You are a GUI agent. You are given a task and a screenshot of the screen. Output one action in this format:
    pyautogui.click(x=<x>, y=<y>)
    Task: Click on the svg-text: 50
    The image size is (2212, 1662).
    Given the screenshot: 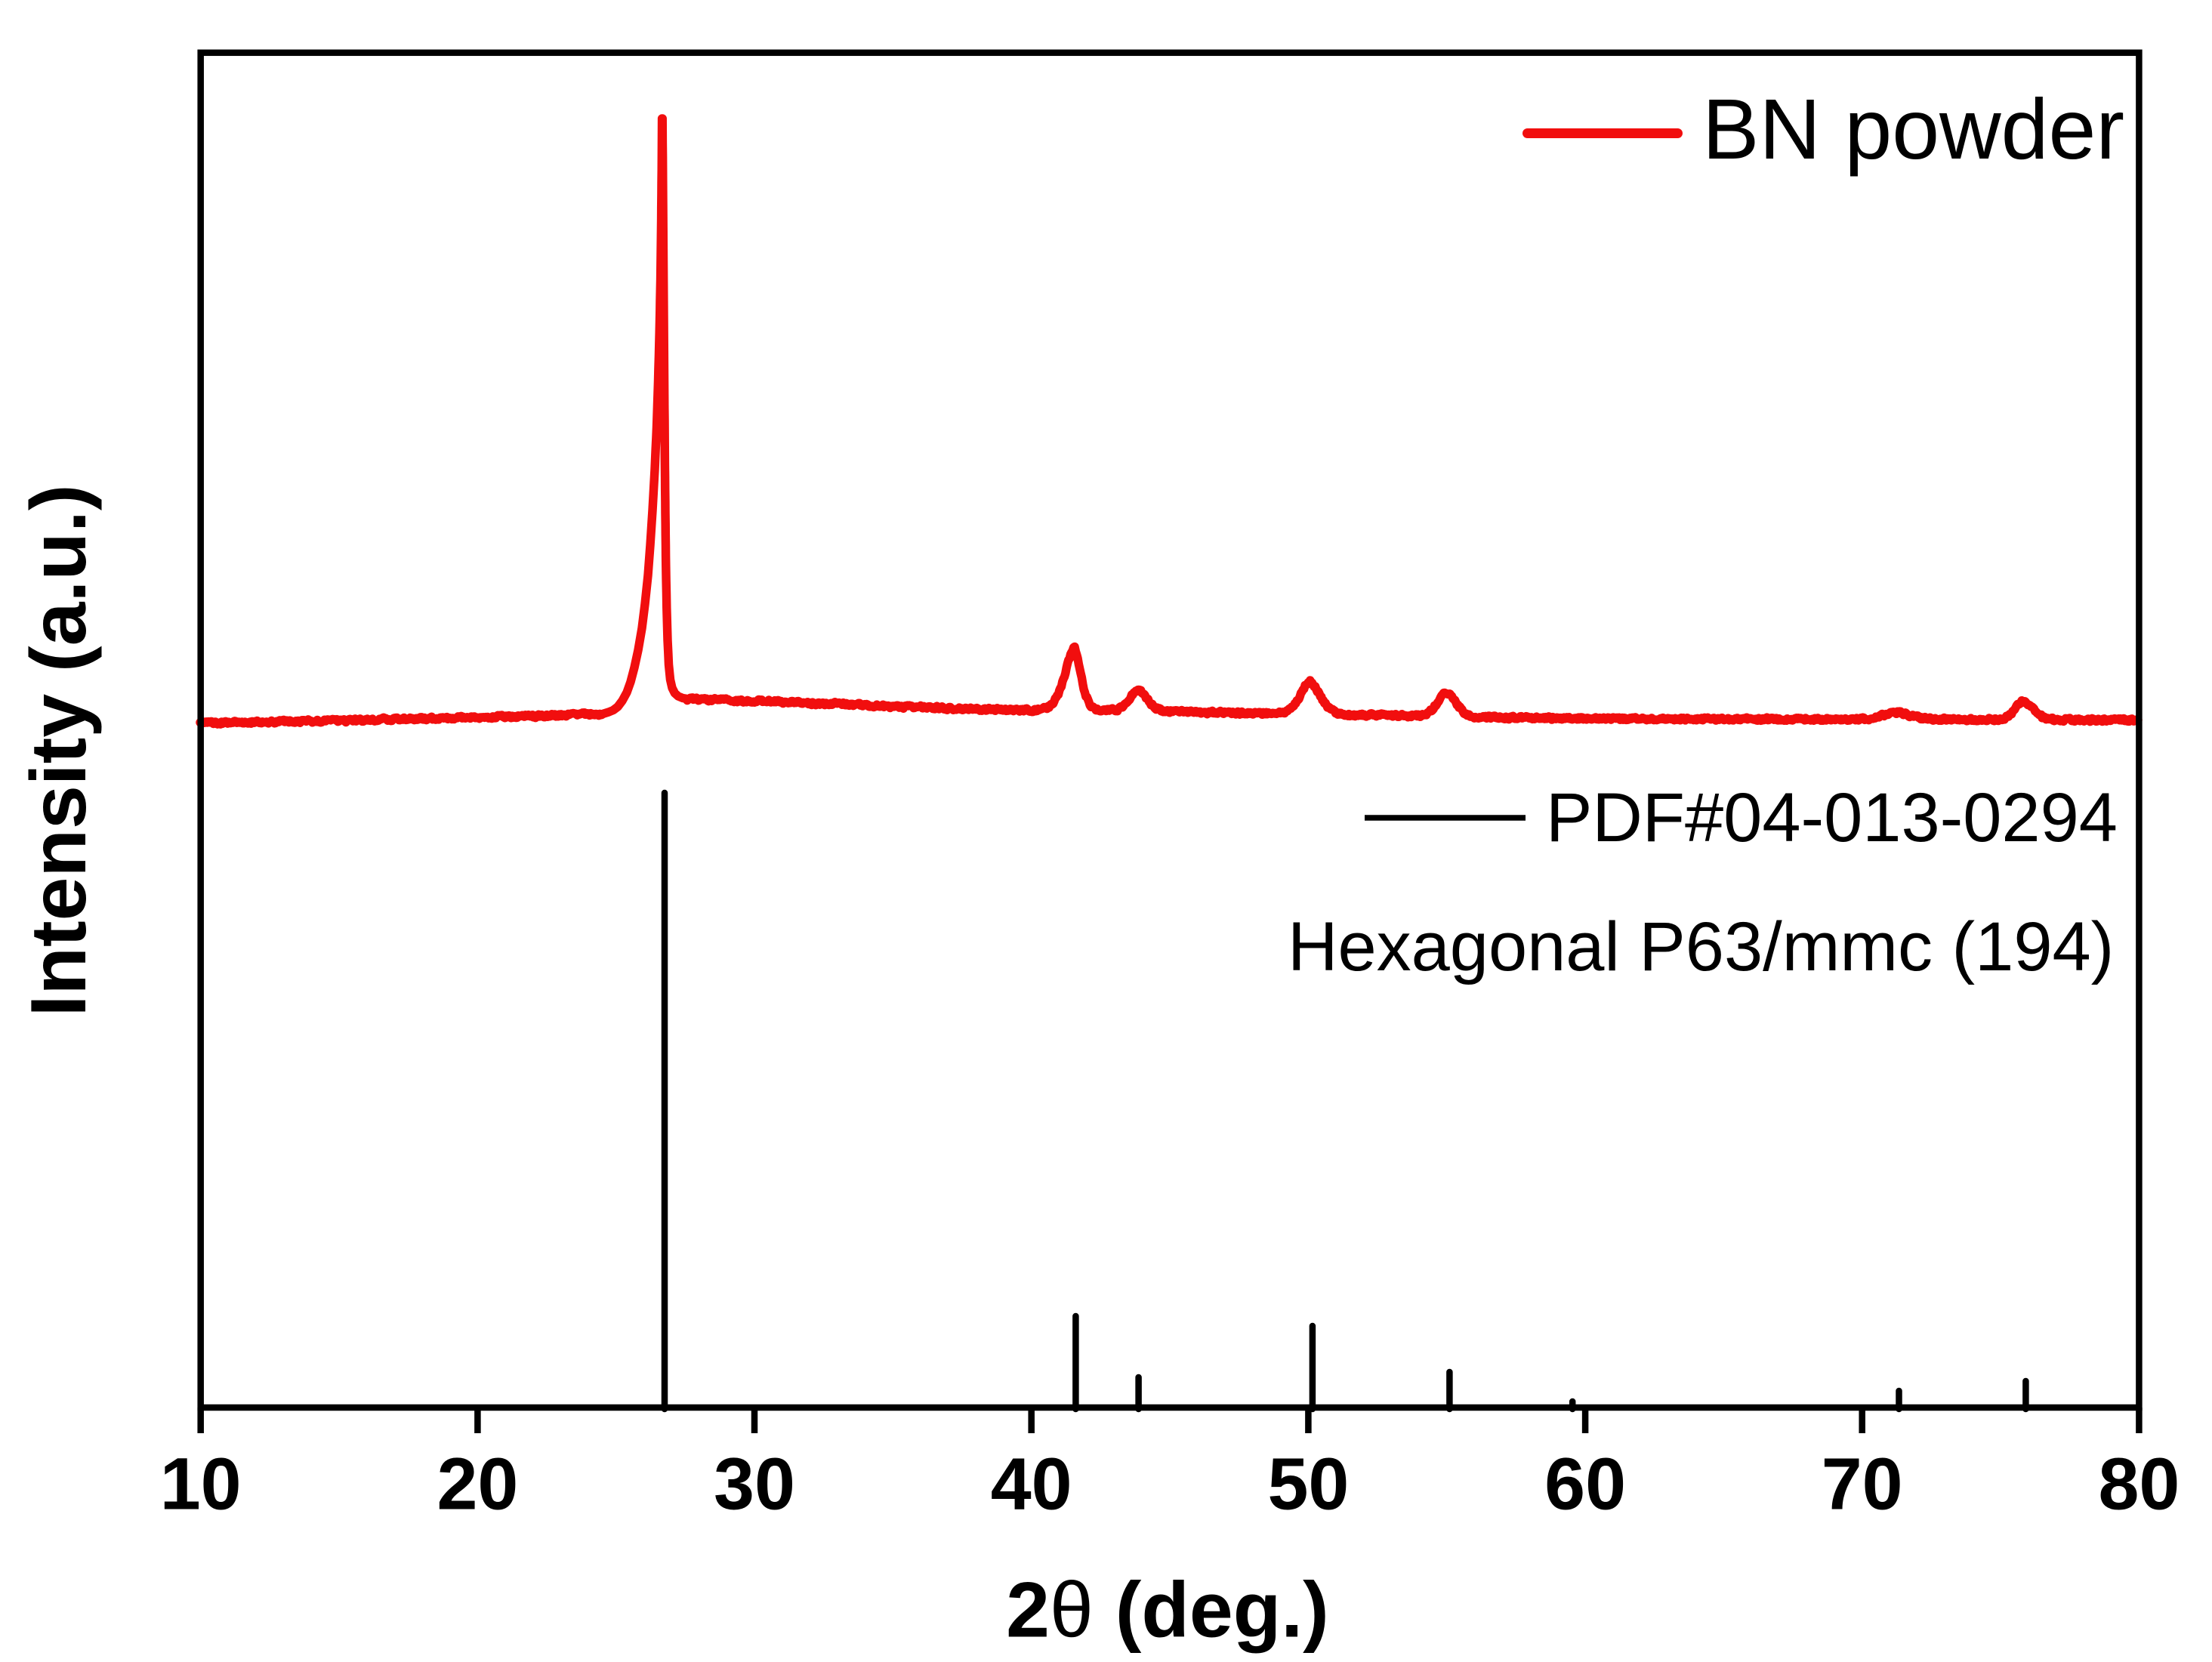 What is the action you would take?
    pyautogui.click(x=1308, y=1484)
    